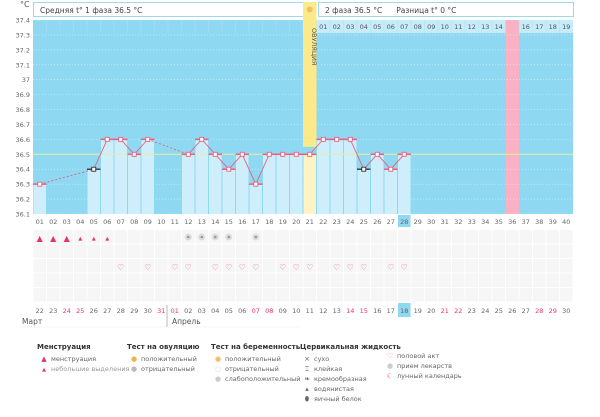  I want to click on legend-title: Цервикальная жидкость, so click(350, 347).